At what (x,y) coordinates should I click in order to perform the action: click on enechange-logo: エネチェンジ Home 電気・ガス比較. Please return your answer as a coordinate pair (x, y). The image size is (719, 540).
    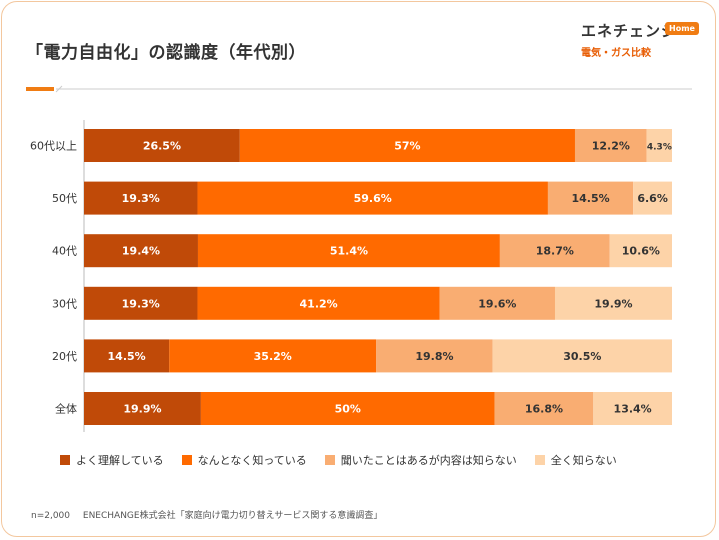
    Looking at the image, I should click on (640, 41).